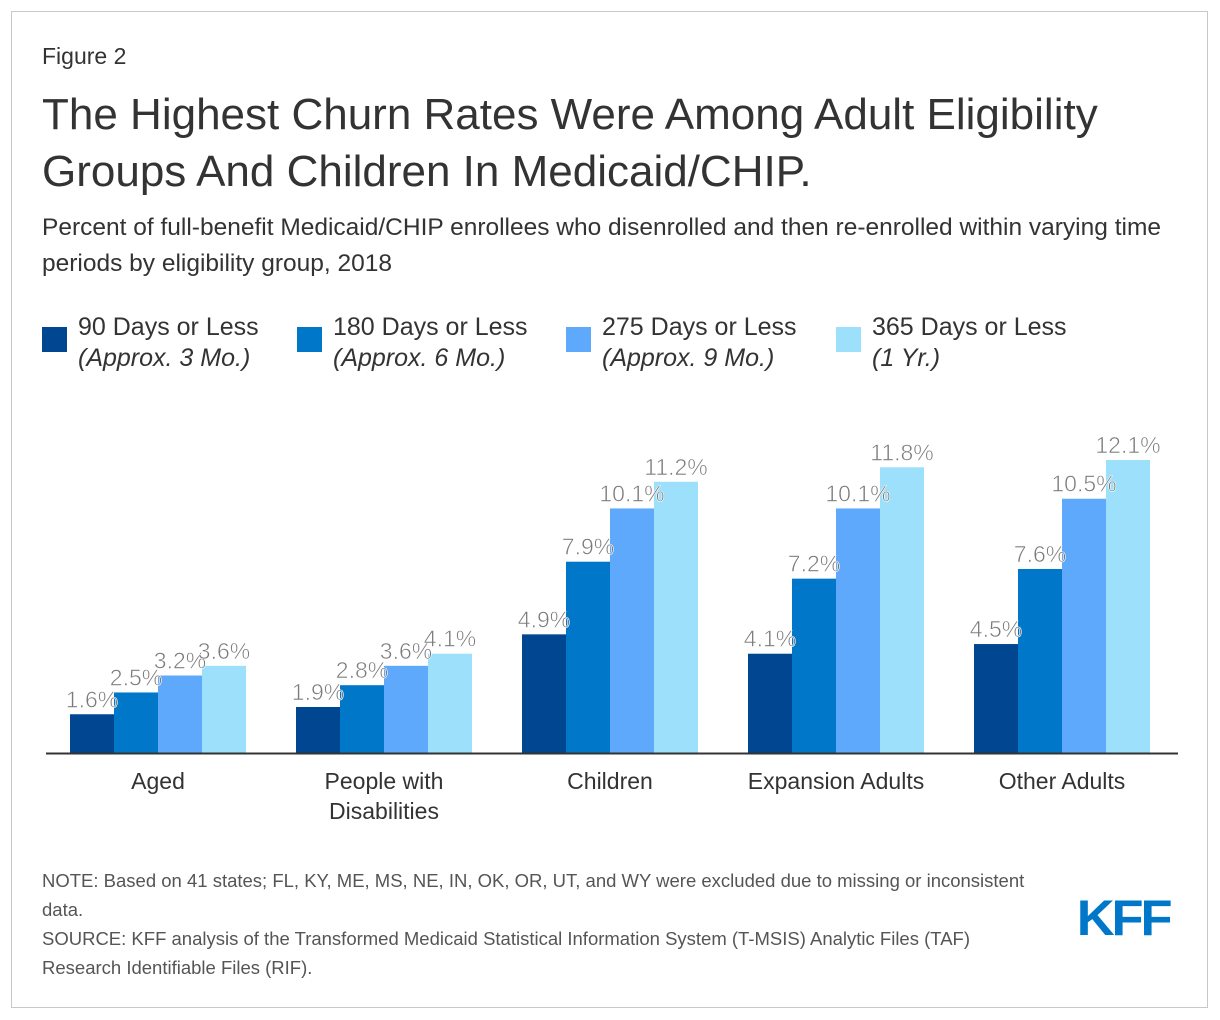 The image size is (1220, 1020). Describe the element at coordinates (84, 56) in the screenshot. I see `figure-label: Figure 2` at that location.